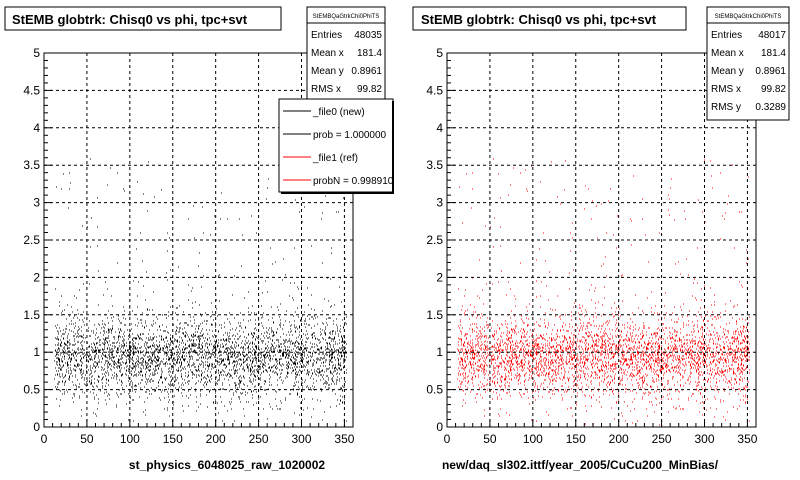  Describe the element at coordinates (326, 35) in the screenshot. I see `left-stats-entries-label: Entries` at that location.